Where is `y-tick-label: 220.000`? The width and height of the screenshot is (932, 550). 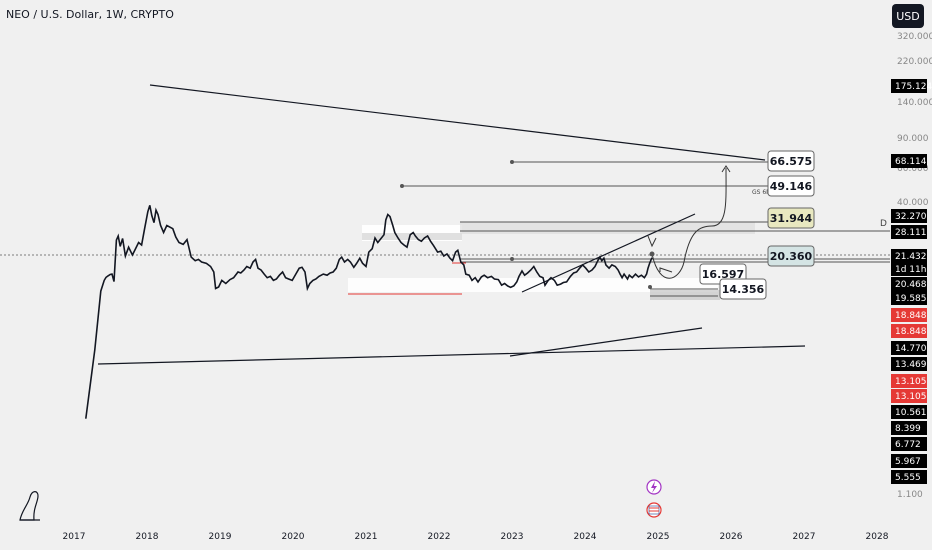 y-tick-label: 220.000 is located at coordinates (914, 62).